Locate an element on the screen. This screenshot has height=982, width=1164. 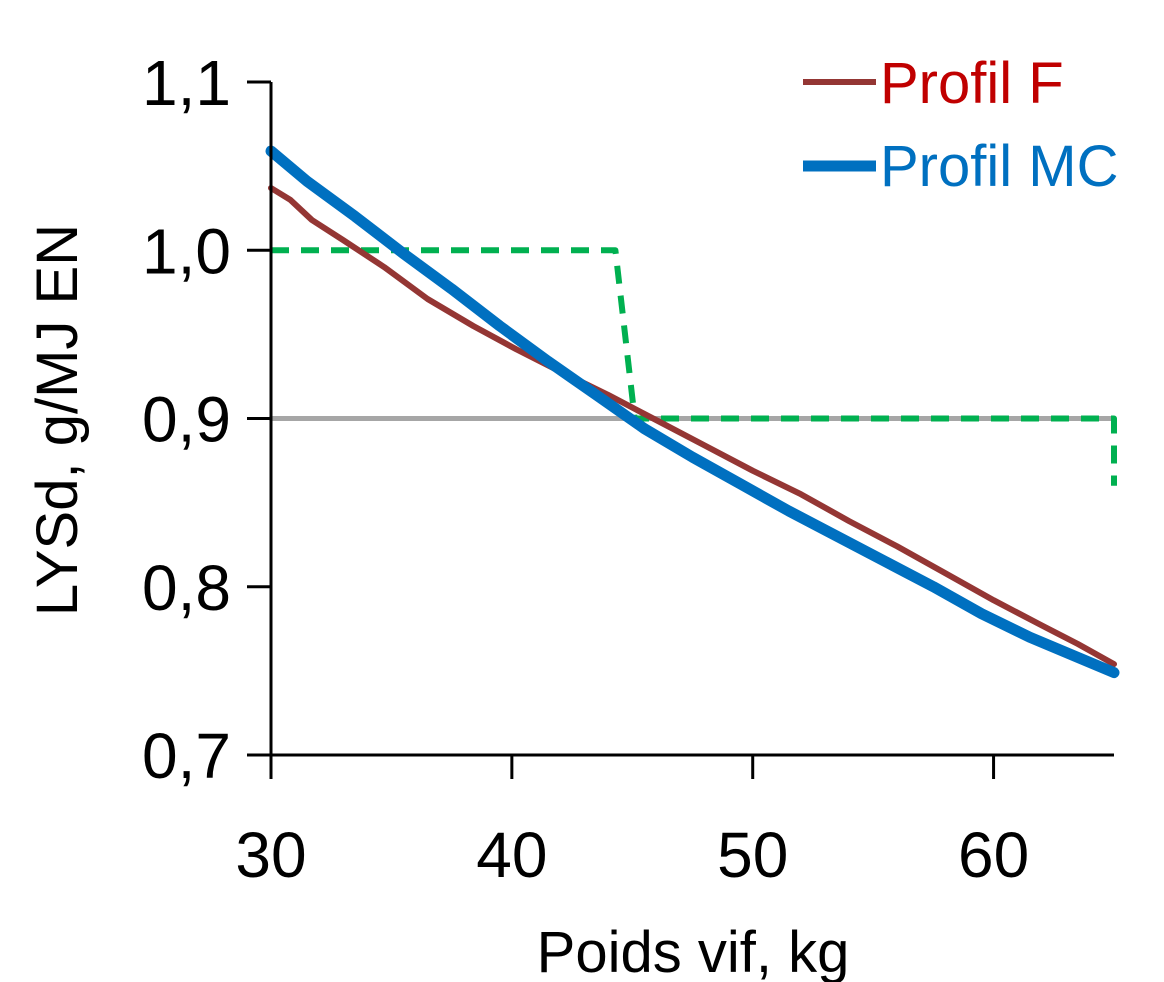
x-axis-title: Poids vif, kg is located at coordinates (693, 951).